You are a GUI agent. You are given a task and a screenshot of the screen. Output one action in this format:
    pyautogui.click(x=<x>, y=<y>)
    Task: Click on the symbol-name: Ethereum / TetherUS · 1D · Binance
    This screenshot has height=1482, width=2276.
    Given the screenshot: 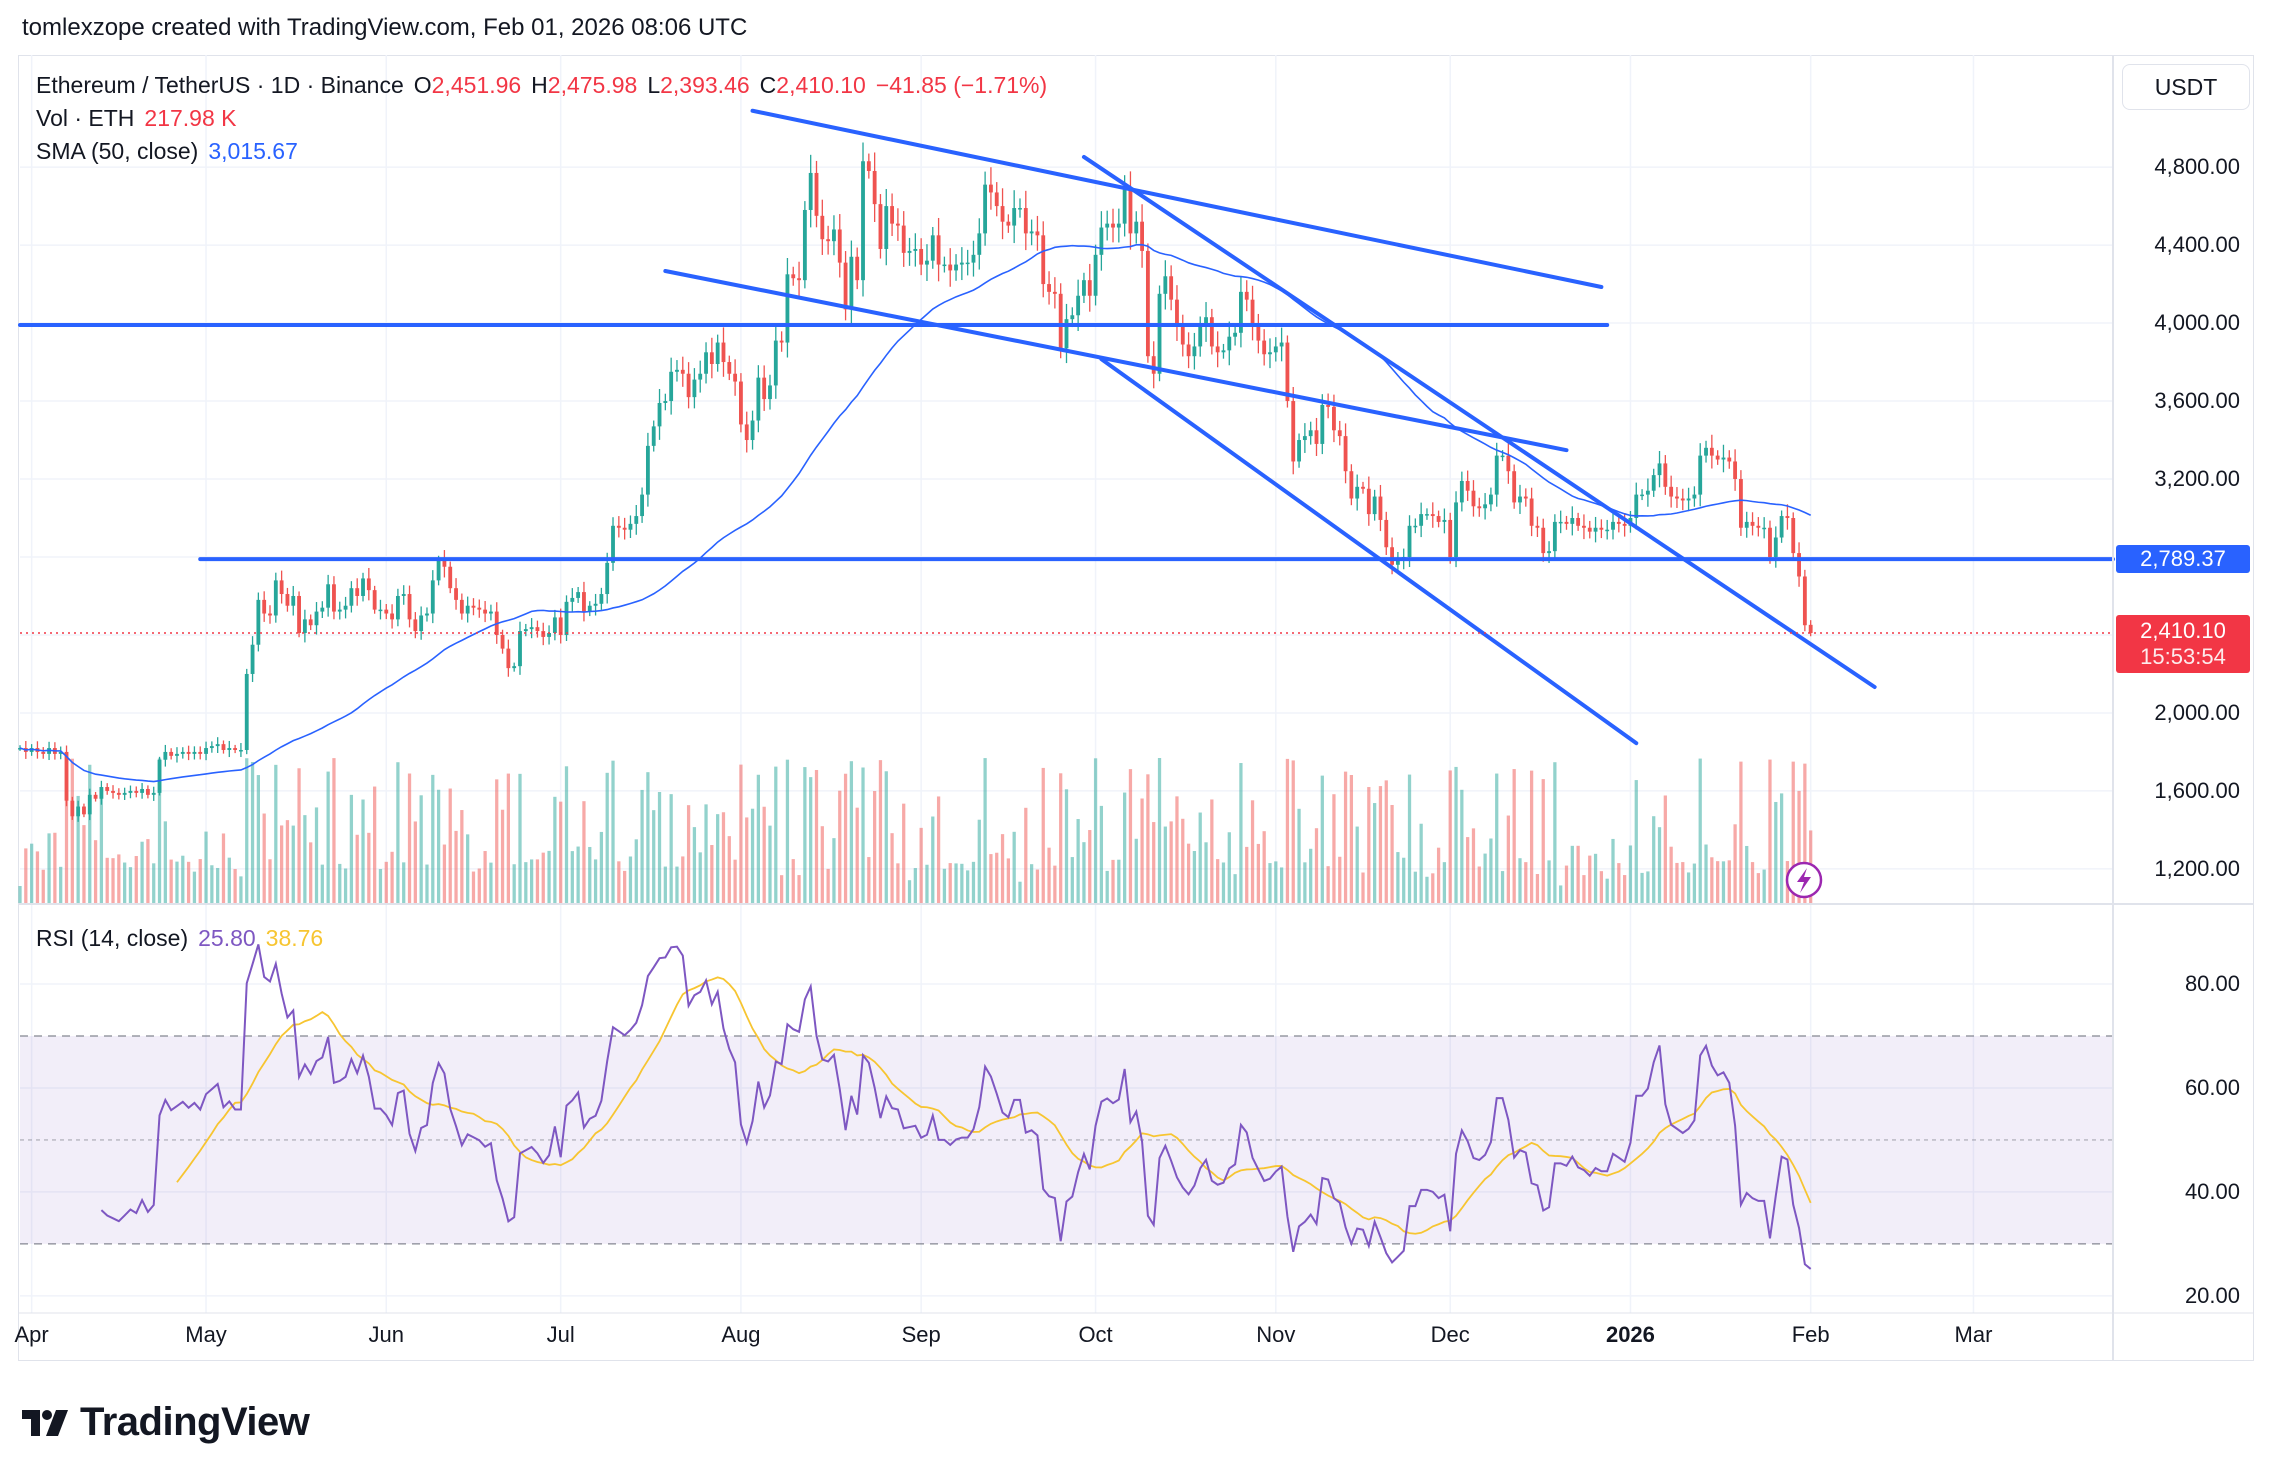 What is the action you would take?
    pyautogui.click(x=220, y=85)
    